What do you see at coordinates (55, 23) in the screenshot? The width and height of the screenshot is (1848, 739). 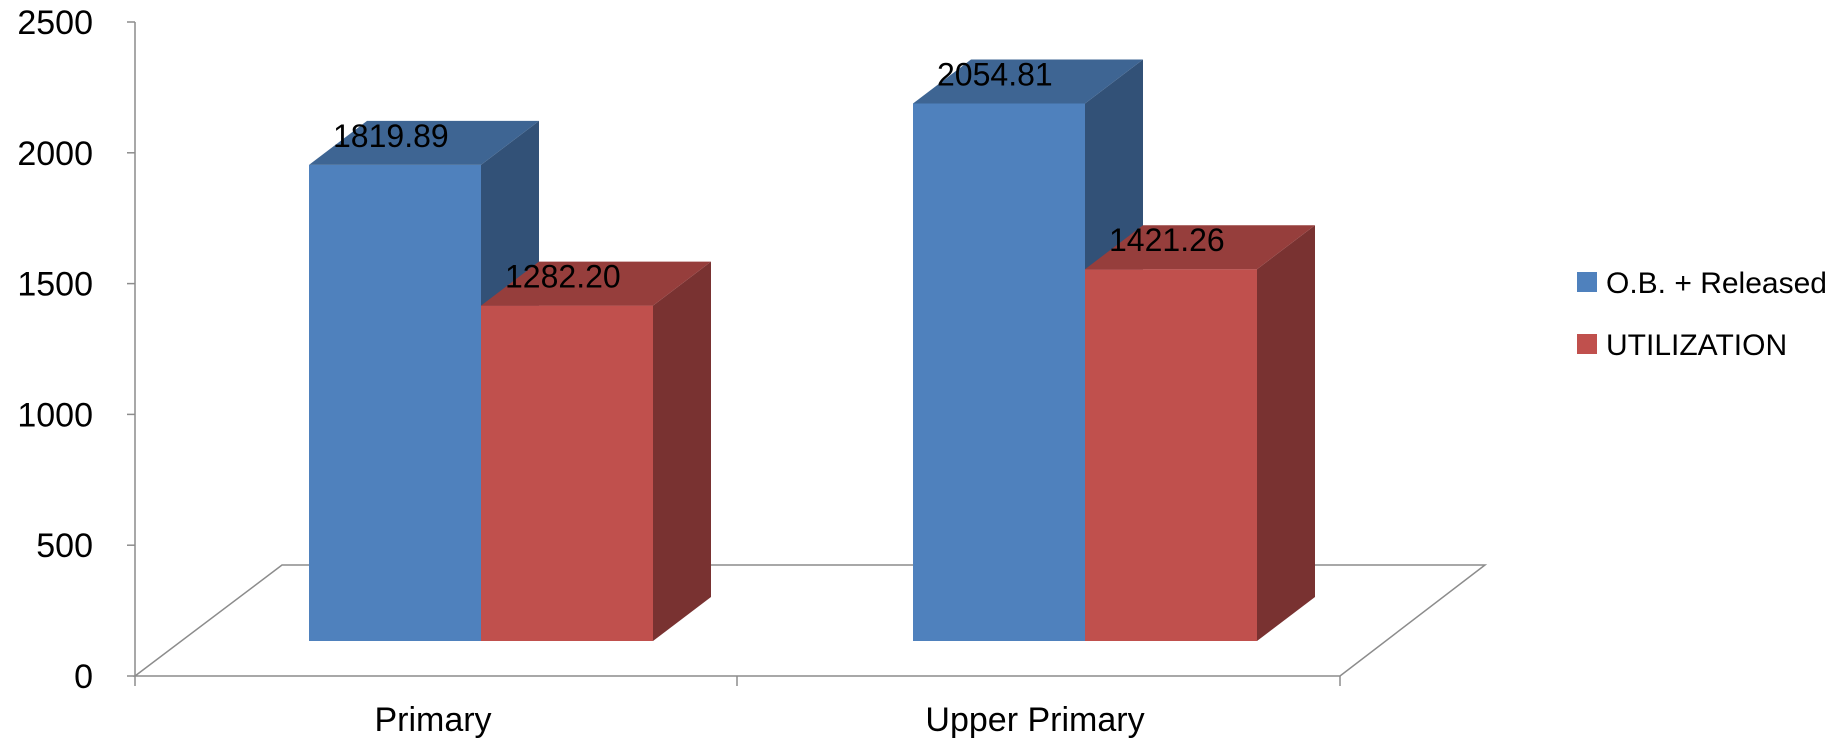 I see `y-tick-label: 2500` at bounding box center [55, 23].